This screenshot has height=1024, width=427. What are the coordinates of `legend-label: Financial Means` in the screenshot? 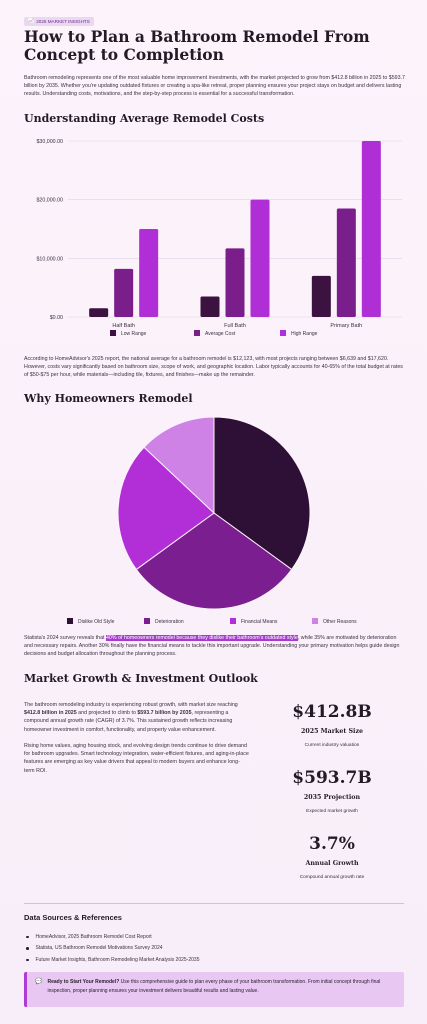 It's located at (259, 622).